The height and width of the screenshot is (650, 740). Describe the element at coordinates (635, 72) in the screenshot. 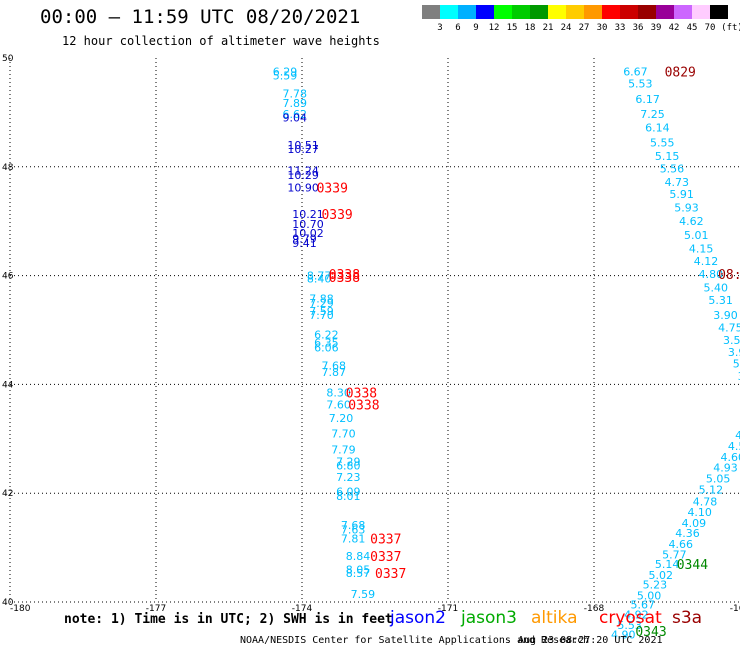

I see `wave-height-value: 6.67` at that location.